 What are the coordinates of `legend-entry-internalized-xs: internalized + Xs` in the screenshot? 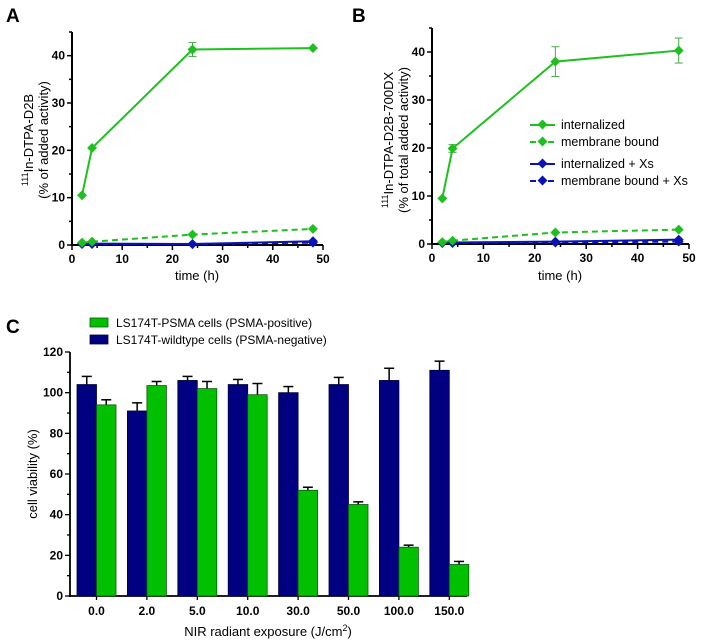 It's located at (592, 164).